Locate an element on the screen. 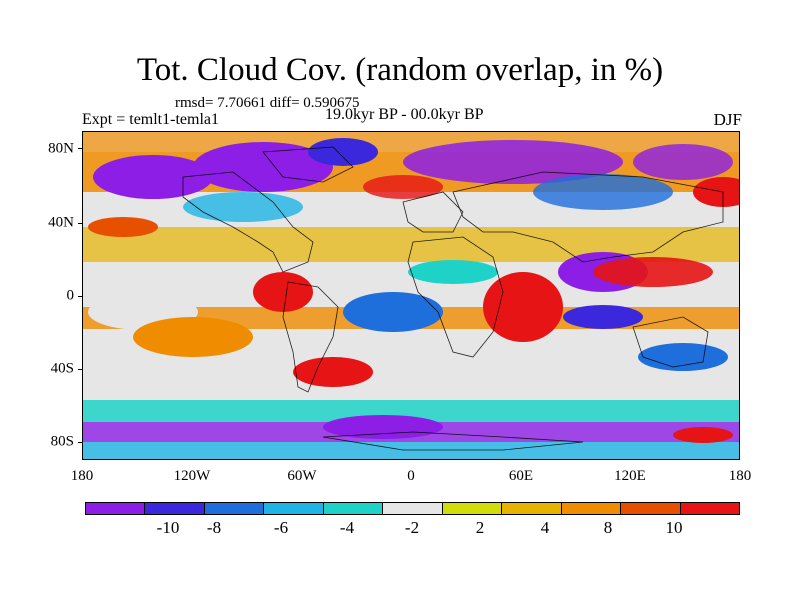  lon-label-180w: 180 is located at coordinates (82, 476).